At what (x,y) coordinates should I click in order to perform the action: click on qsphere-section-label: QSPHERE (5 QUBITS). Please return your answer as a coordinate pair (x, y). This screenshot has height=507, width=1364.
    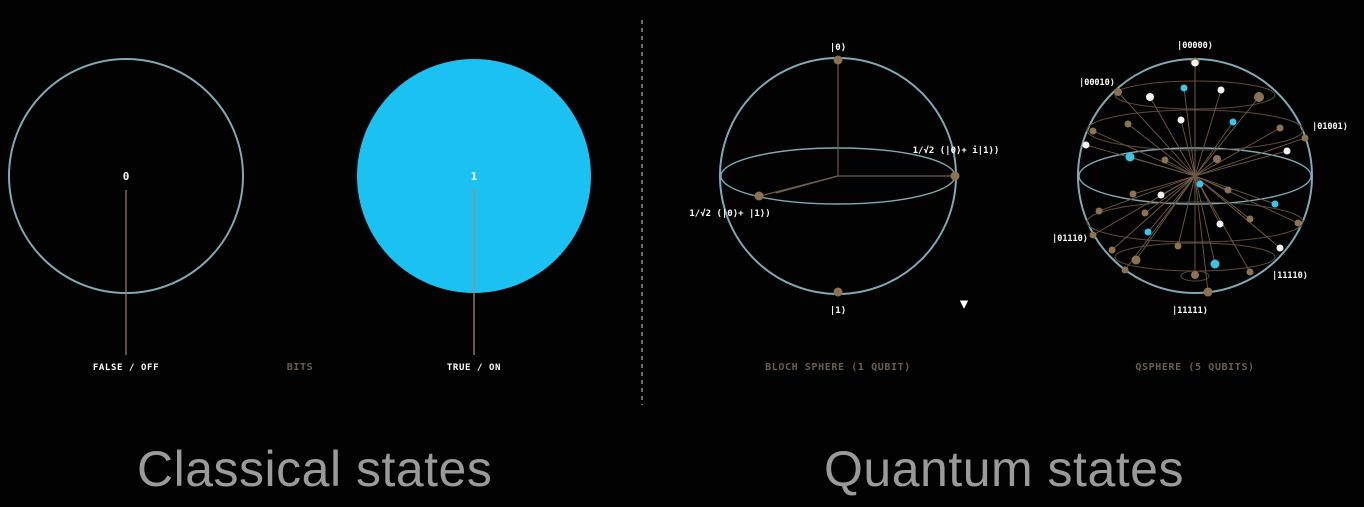
    Looking at the image, I should click on (1194, 367).